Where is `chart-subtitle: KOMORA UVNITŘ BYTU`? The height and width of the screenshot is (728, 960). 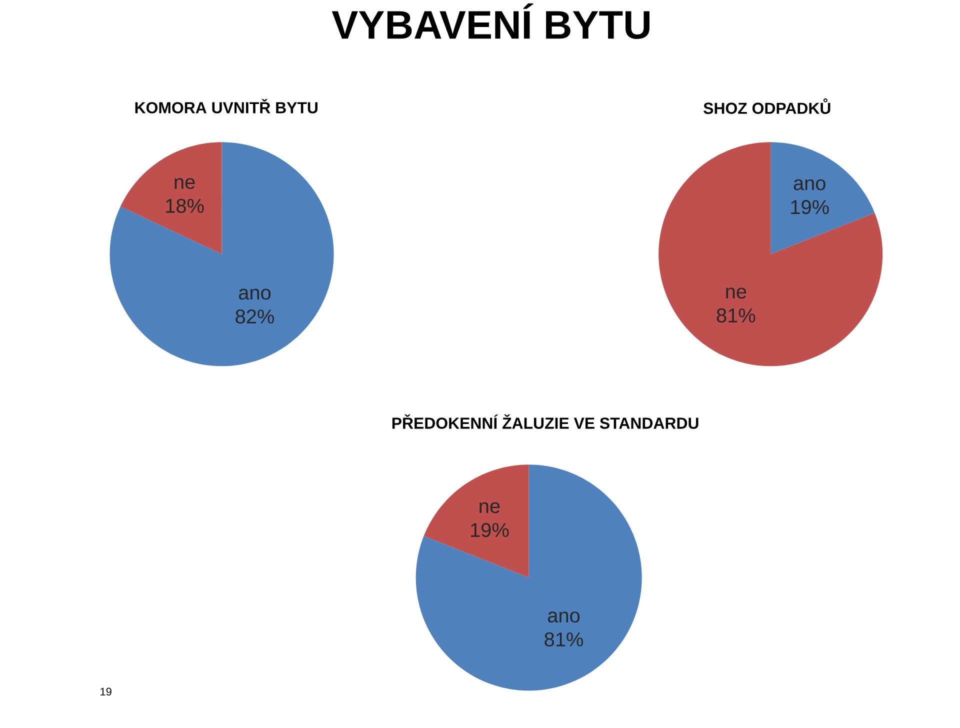
chart-subtitle: KOMORA UVNITŘ BYTU is located at coordinates (226, 106).